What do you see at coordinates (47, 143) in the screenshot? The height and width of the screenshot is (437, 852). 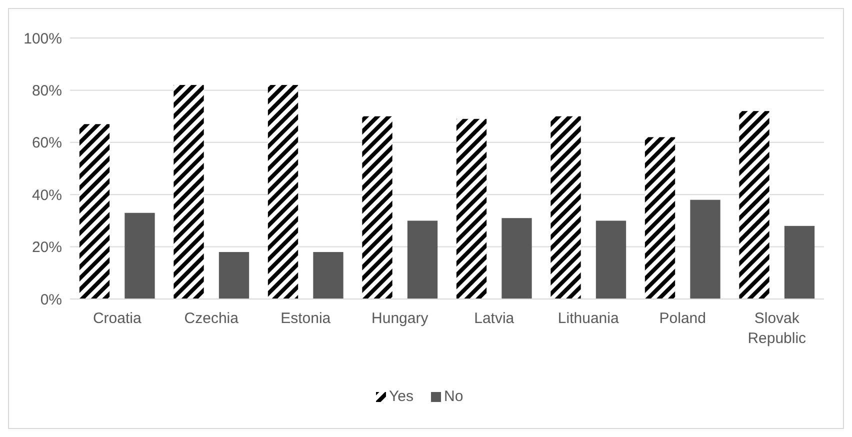 I see `y-tick-label: 60%` at bounding box center [47, 143].